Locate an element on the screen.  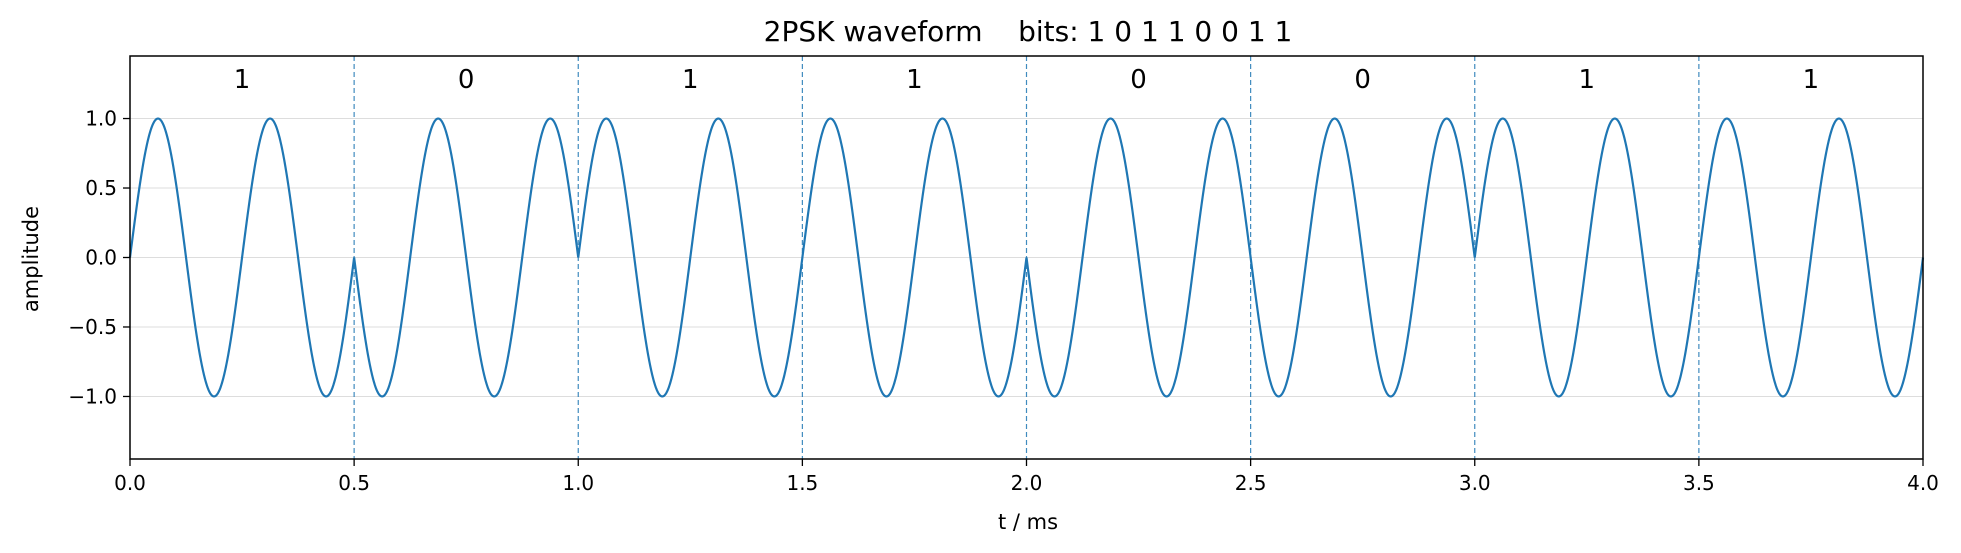
x-axis-title: t / ms is located at coordinates (1028, 522).